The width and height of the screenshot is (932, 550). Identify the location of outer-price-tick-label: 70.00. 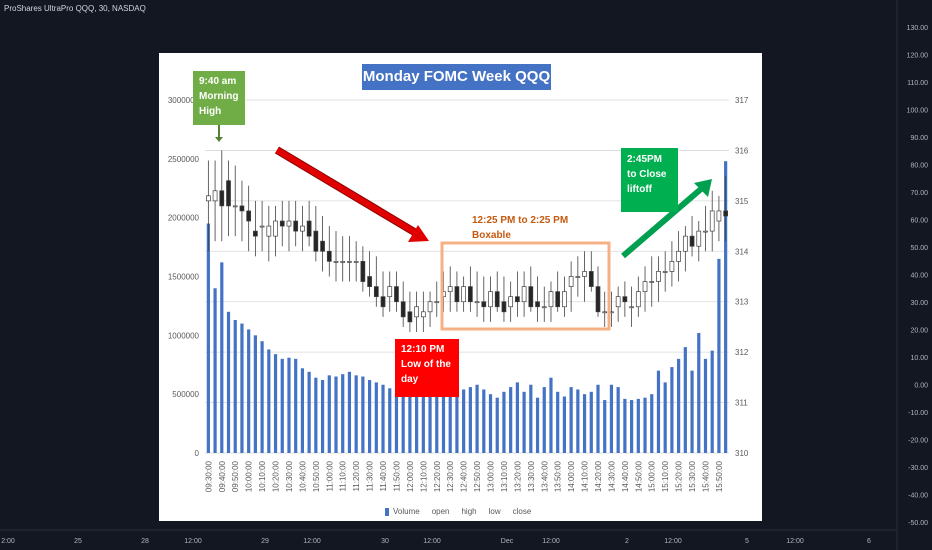
(919, 193).